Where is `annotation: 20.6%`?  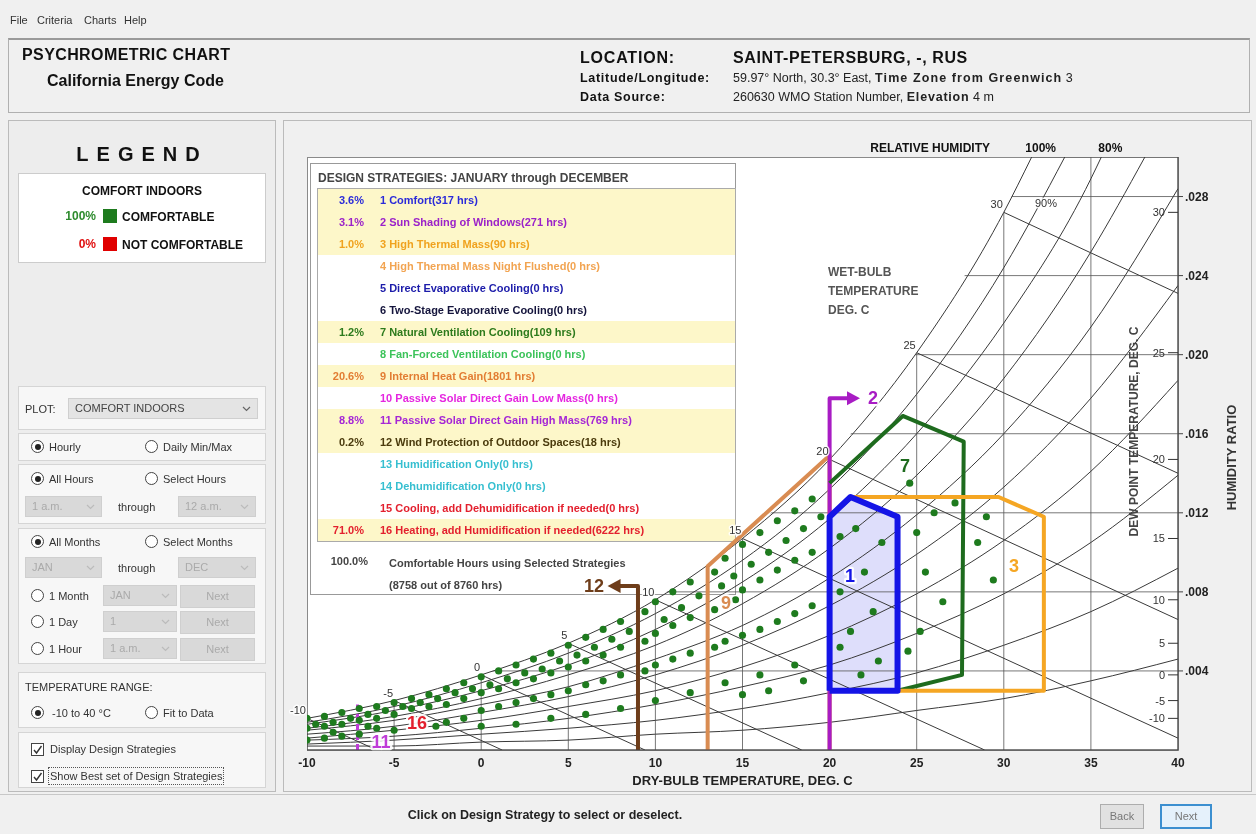 annotation: 20.6% is located at coordinates (347, 376).